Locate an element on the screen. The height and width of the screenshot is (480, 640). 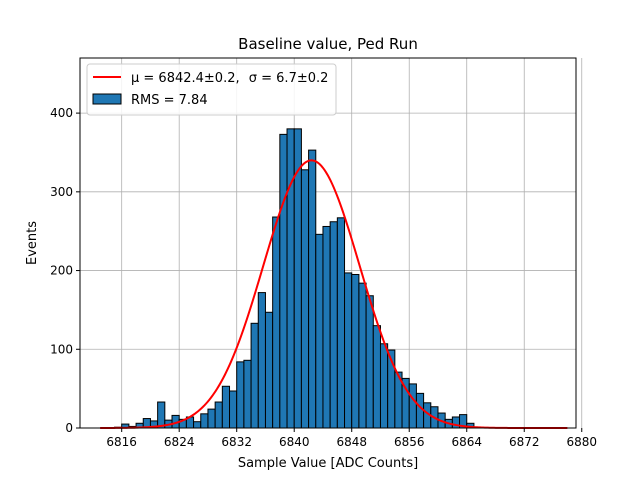
x-tick-label: 6872 is located at coordinates (524, 442).